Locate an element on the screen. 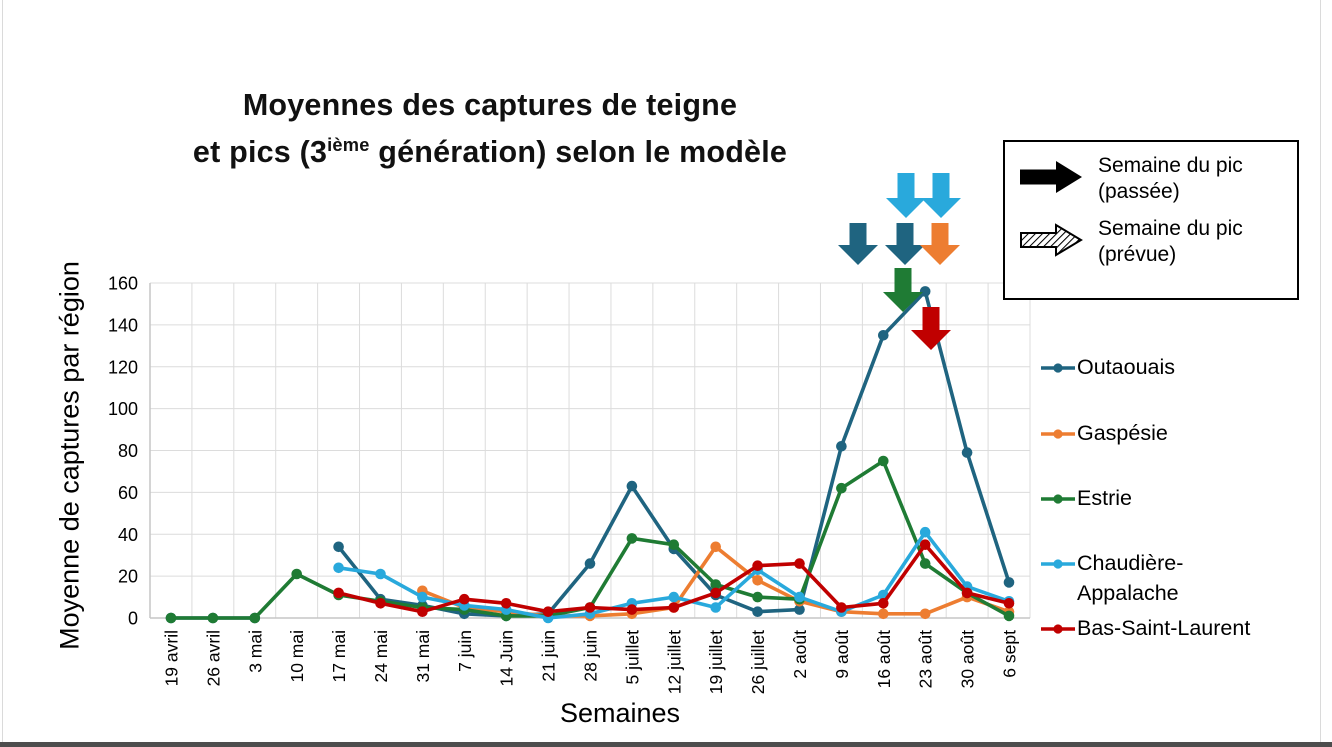  x-tick-label: 19 avril is located at coordinates (171, 658).